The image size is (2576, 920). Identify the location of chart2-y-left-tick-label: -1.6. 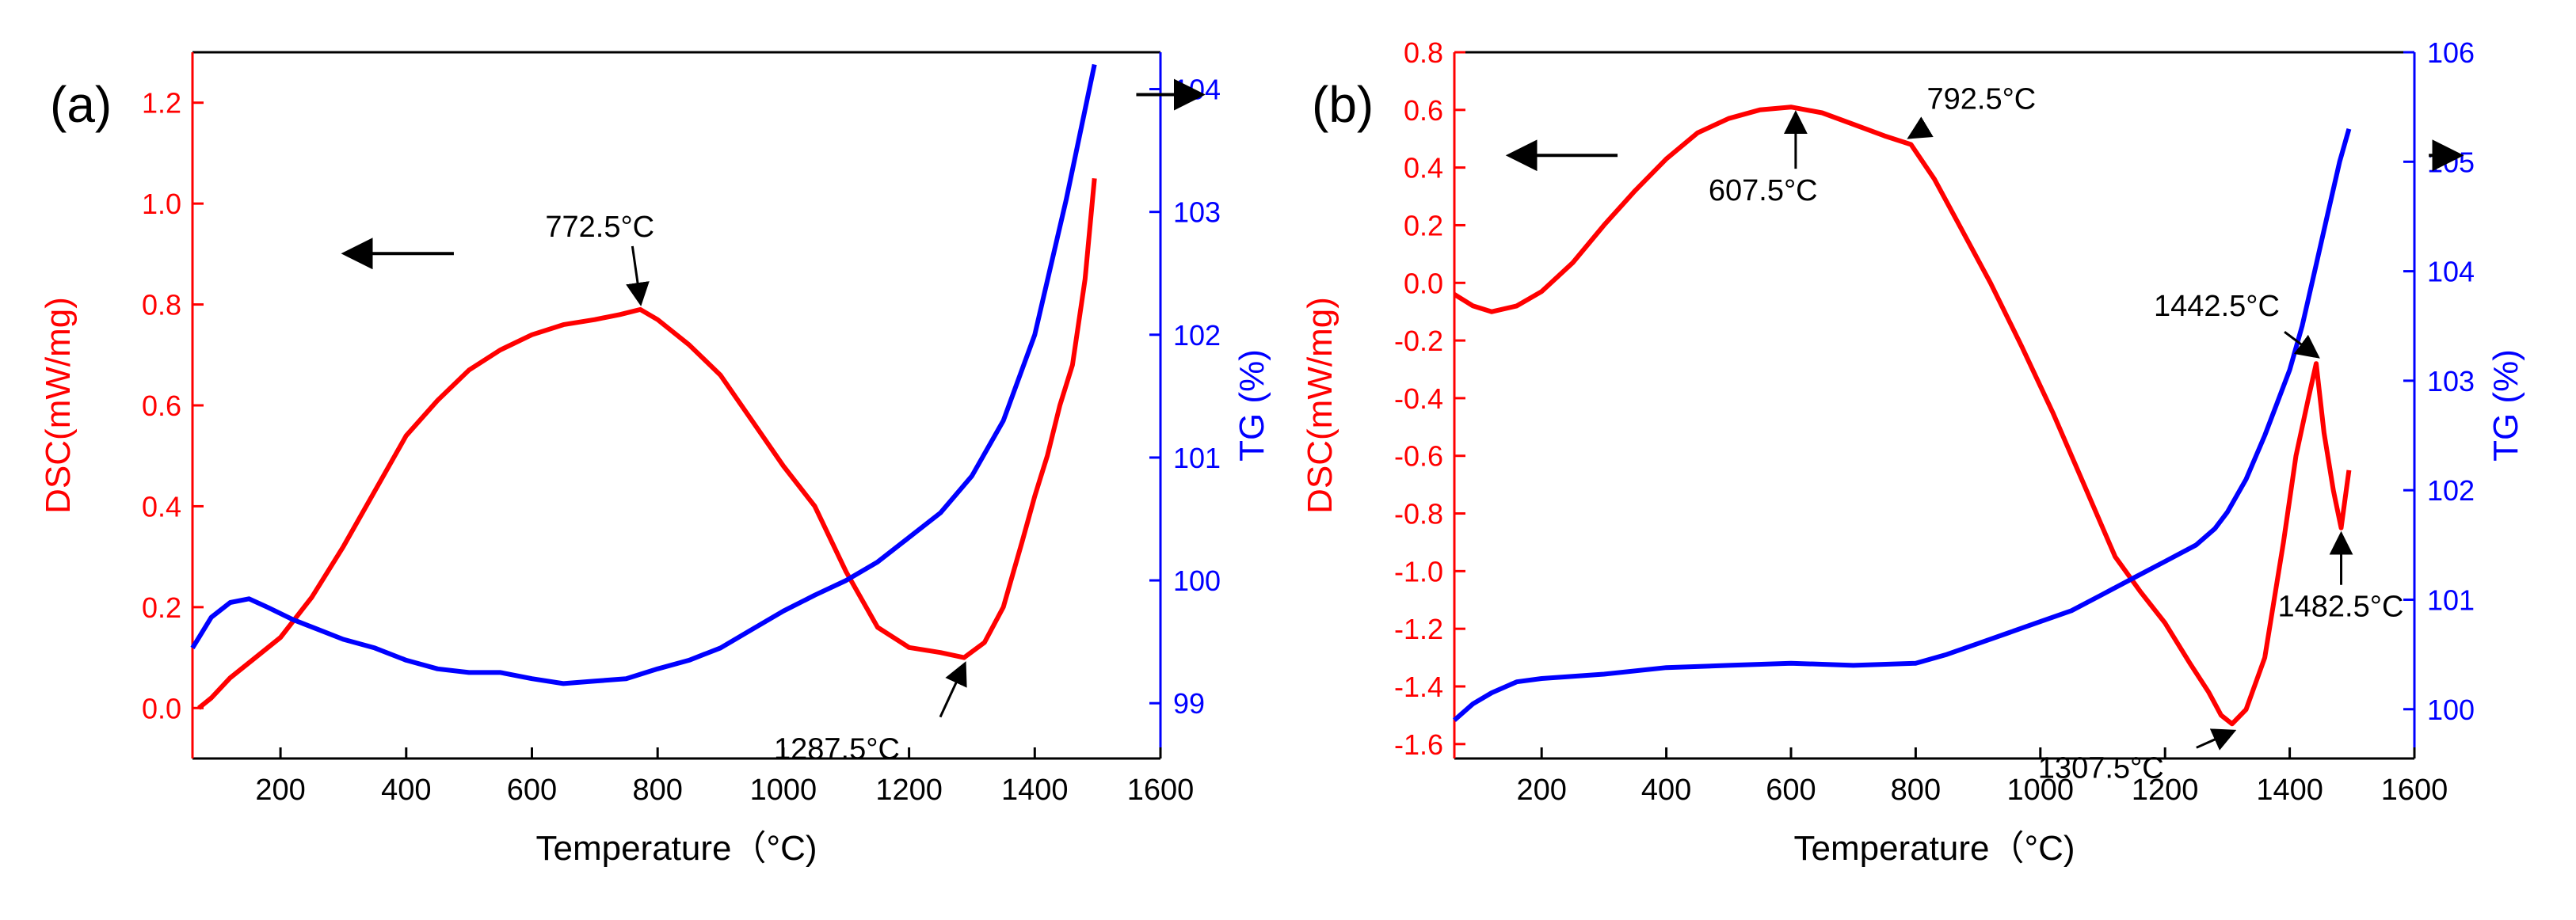
(1418, 744).